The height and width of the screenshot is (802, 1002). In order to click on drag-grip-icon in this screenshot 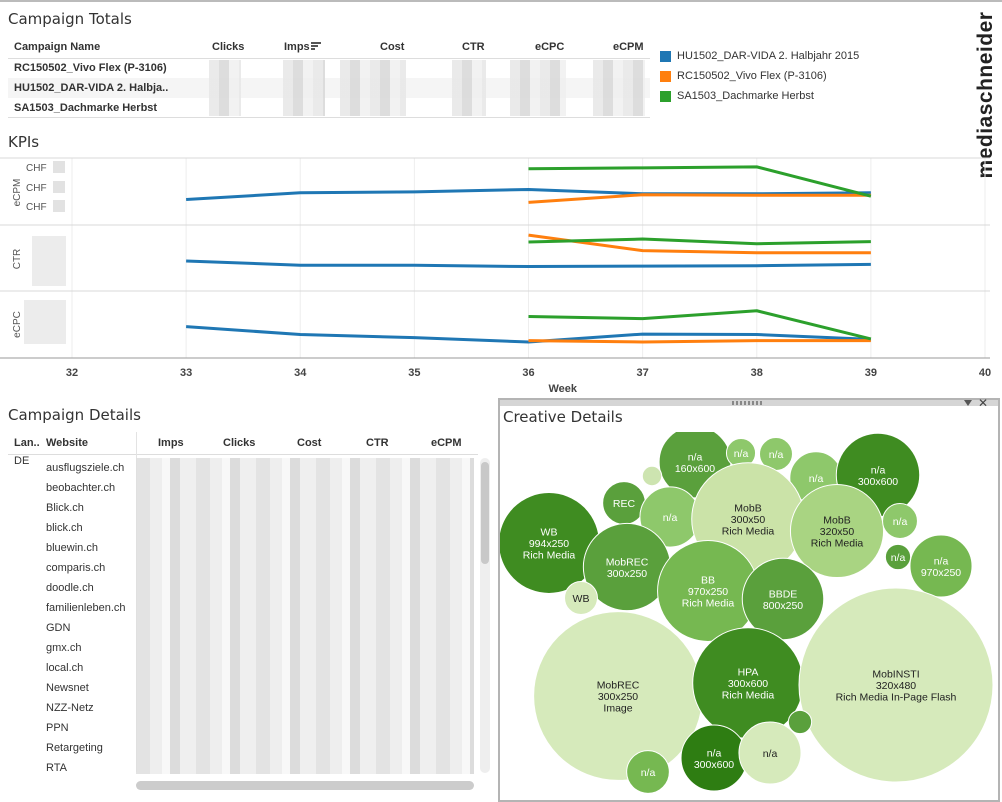, I will do `click(748, 403)`.